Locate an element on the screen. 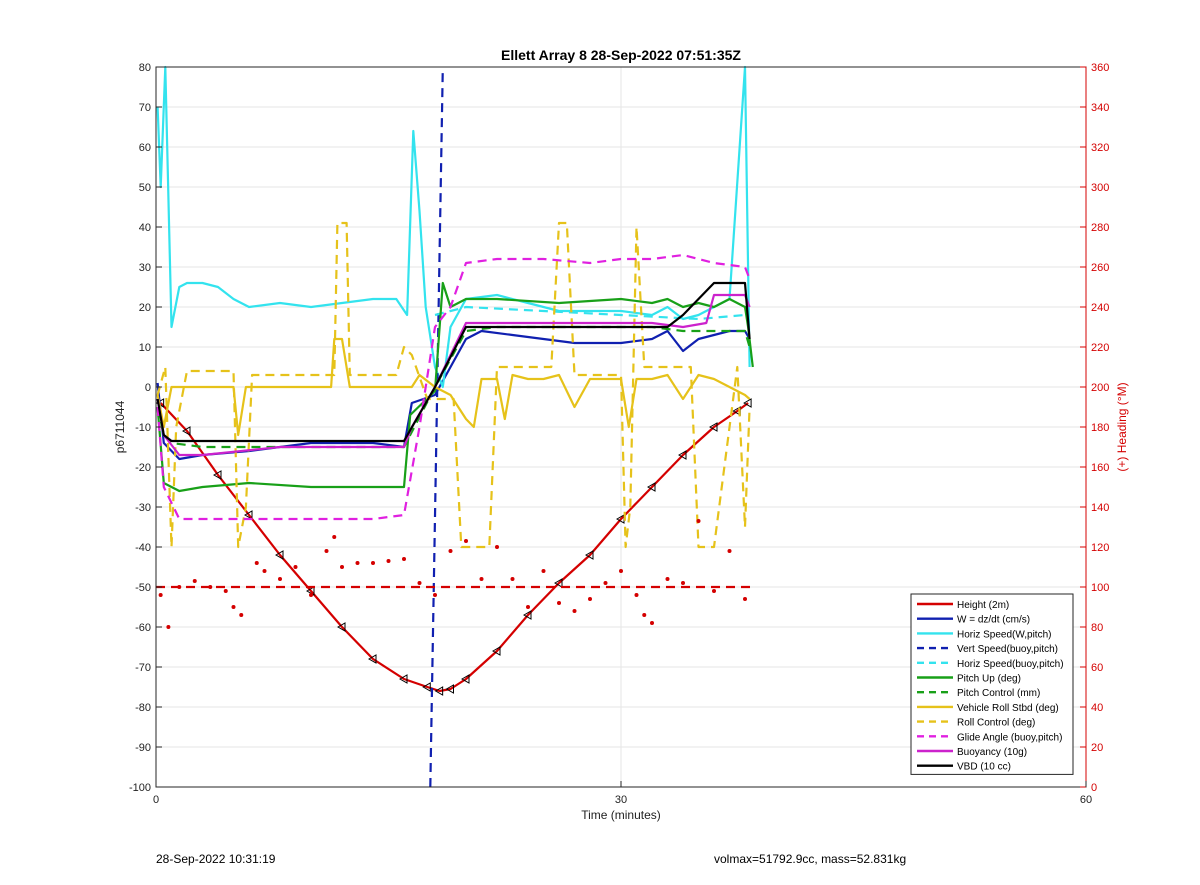  y-tick-label-right: 40 is located at coordinates (1097, 708).